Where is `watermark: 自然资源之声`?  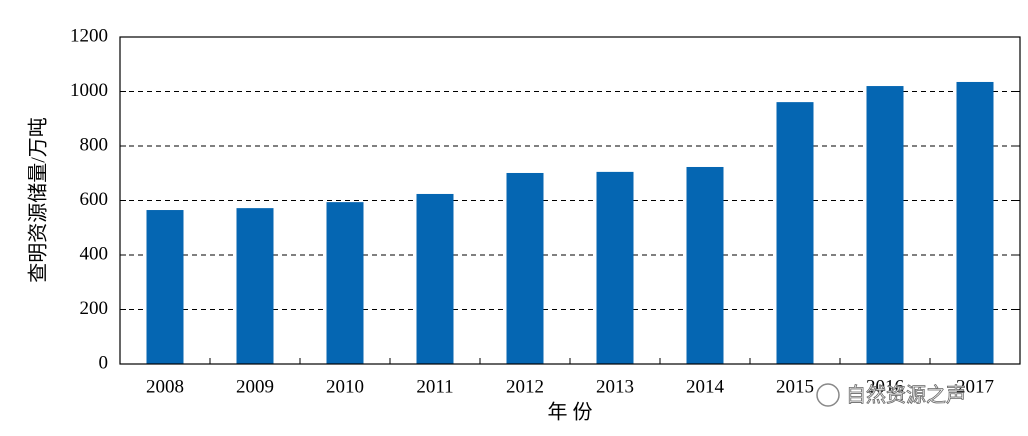 watermark: 自然资源之声 is located at coordinates (891, 394).